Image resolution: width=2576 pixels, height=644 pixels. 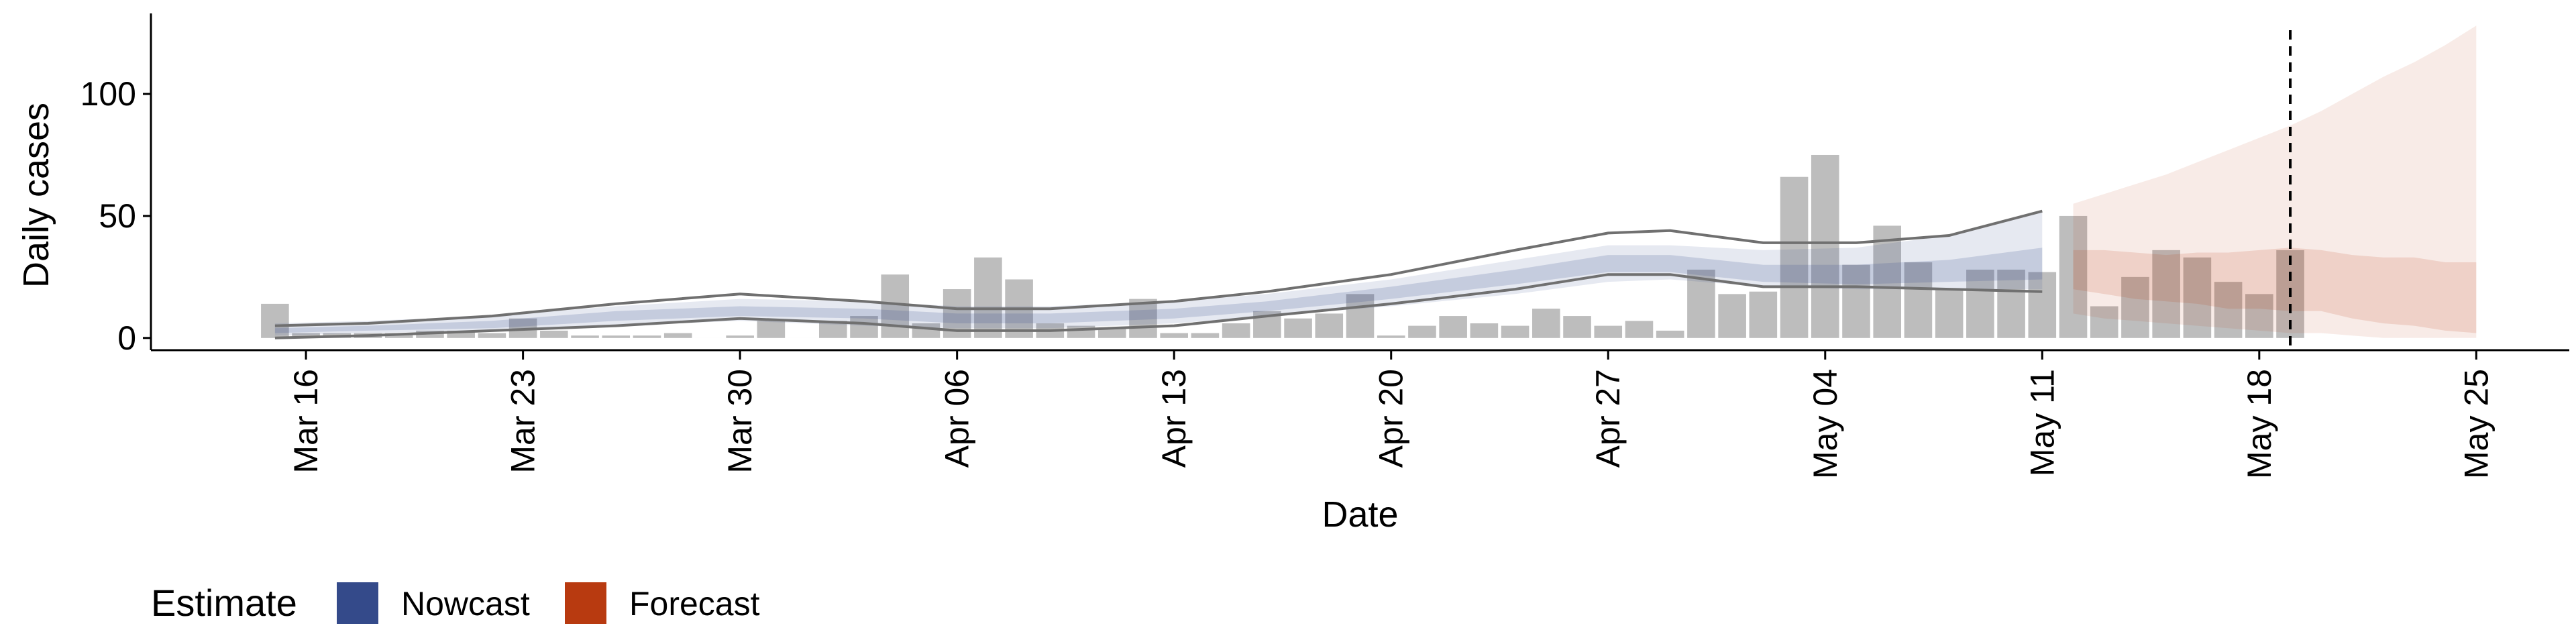 I want to click on x-tick-label: Apr 13, so click(x=1174, y=418).